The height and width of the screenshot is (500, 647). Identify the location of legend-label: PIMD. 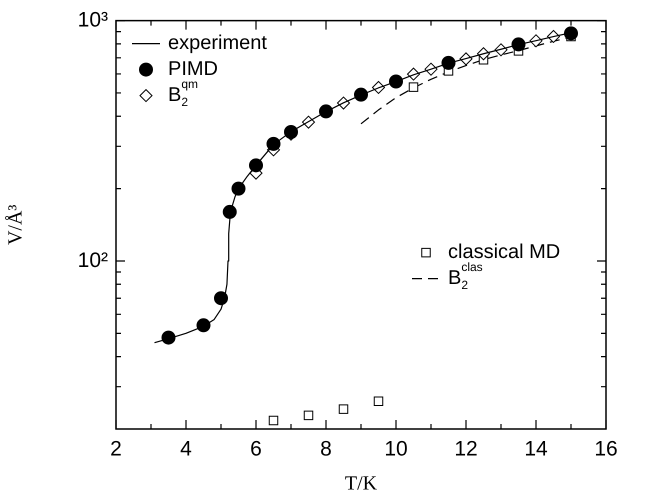
(193, 69).